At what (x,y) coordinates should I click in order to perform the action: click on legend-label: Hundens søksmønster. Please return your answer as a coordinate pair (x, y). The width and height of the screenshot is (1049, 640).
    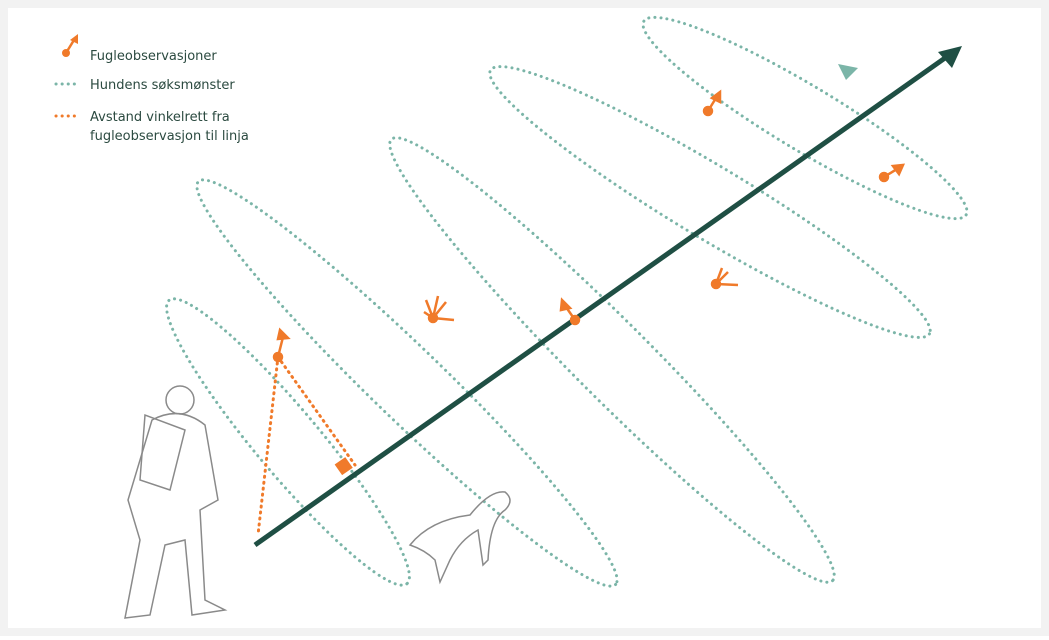
    Looking at the image, I should click on (162, 85).